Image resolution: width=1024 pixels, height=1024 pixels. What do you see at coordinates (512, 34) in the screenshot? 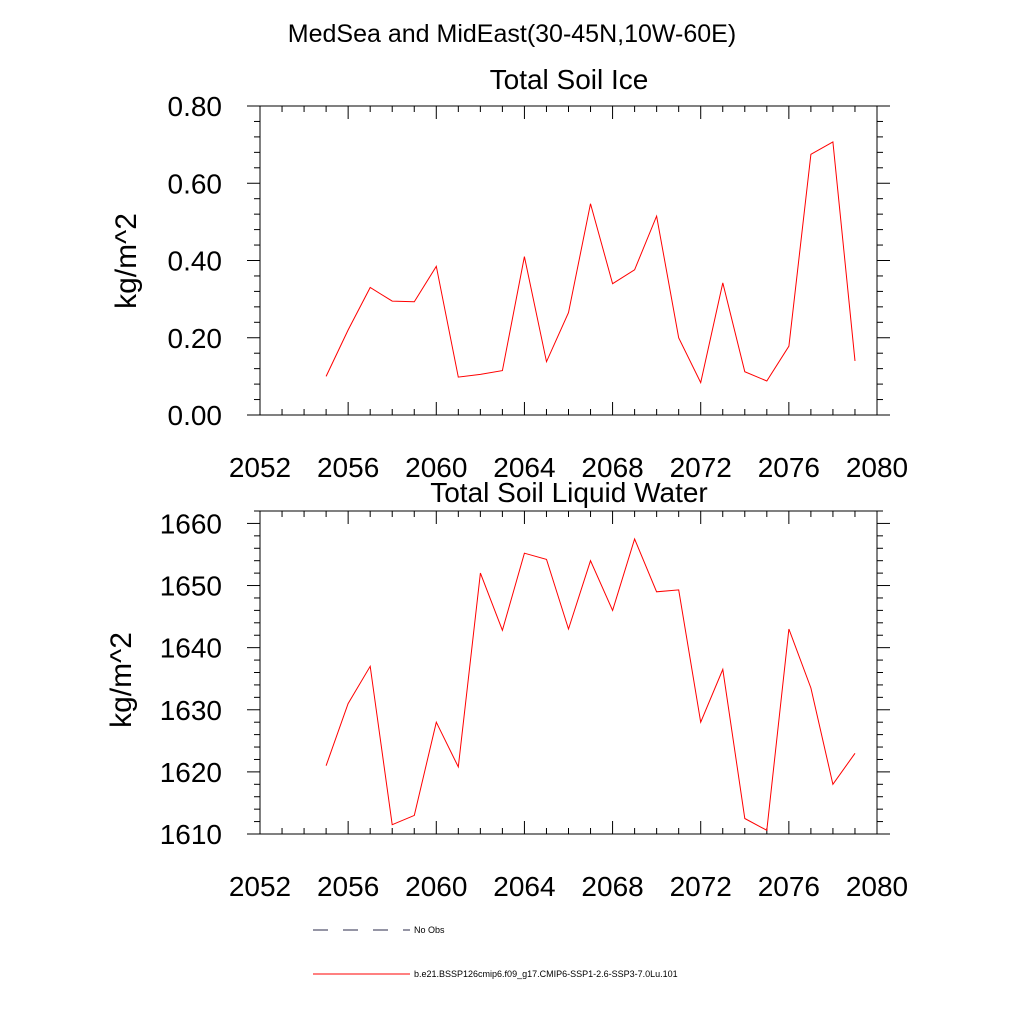
I see `figure-title: MedSea and MidEast(30-45N,10W-60E)` at bounding box center [512, 34].